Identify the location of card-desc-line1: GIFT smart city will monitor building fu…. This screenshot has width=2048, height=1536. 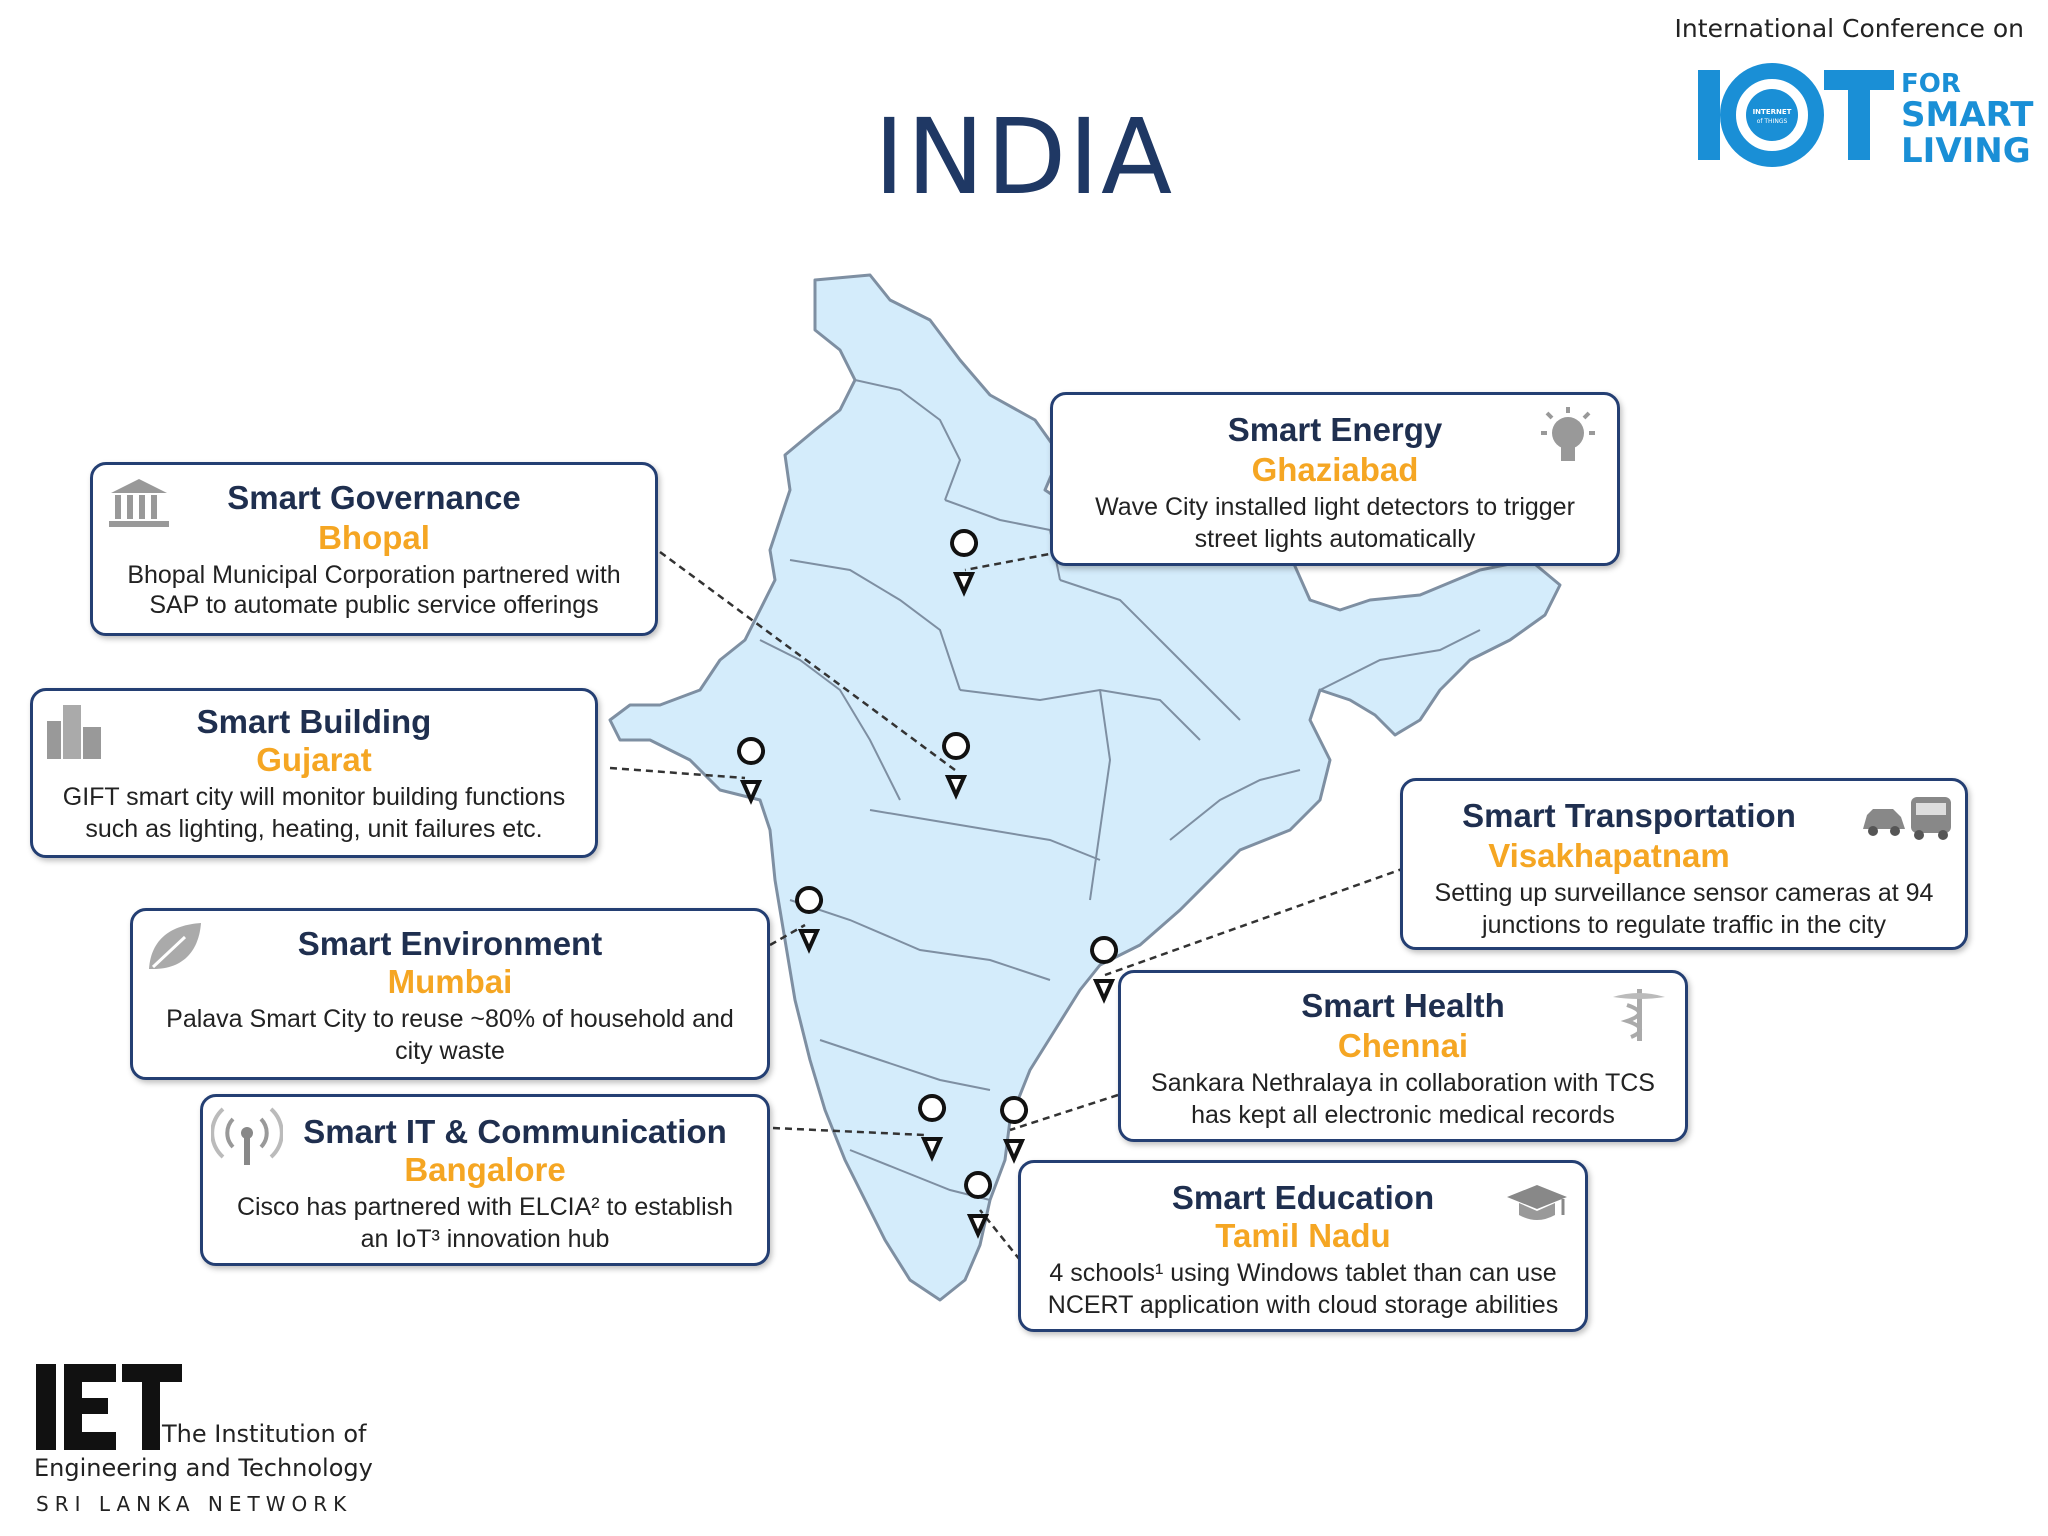
(314, 797).